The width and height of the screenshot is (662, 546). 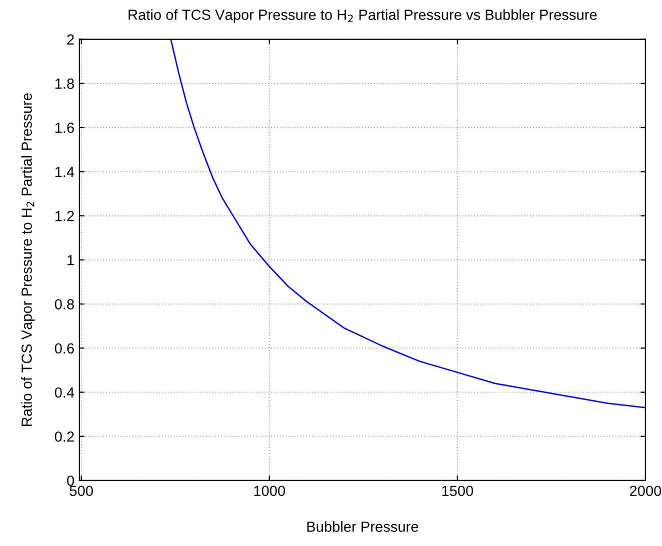 I want to click on y-tick-label: 0.4, so click(x=64, y=392).